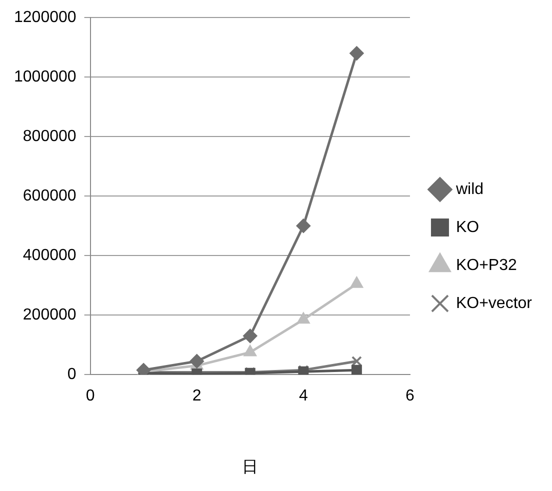  What do you see at coordinates (71, 375) in the screenshot?
I see `y-tick-label: 0` at bounding box center [71, 375].